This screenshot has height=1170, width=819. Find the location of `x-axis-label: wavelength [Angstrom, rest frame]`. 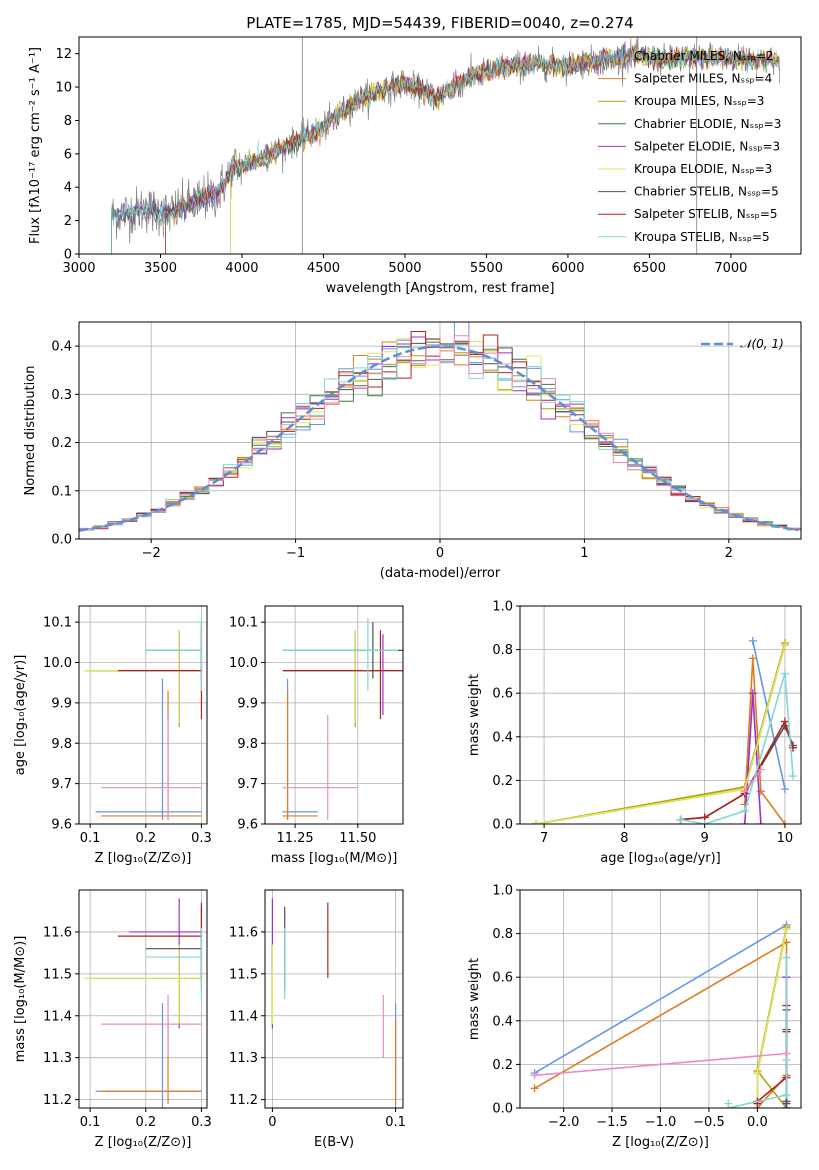

x-axis-label: wavelength [Angstrom, rest frame] is located at coordinates (440, 288).